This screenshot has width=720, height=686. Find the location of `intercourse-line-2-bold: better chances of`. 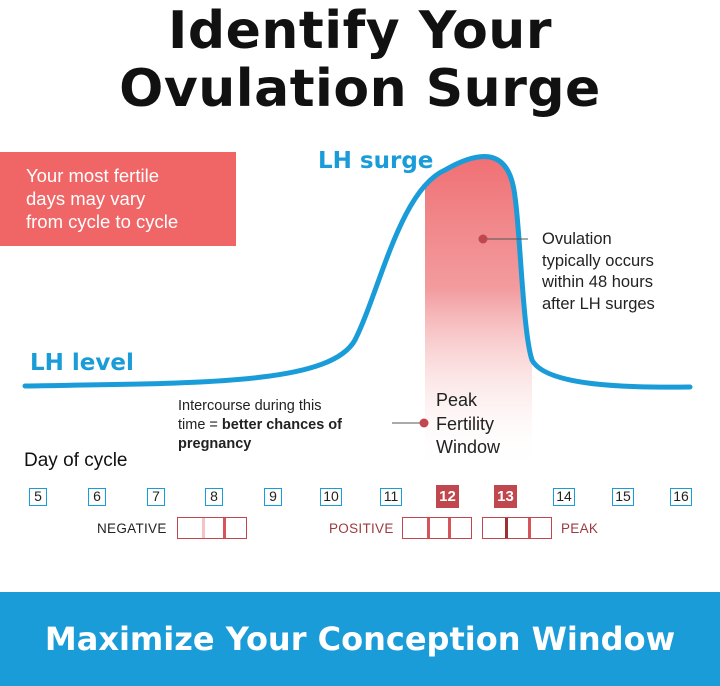

intercourse-line-2-bold: better chances of is located at coordinates (281, 425).